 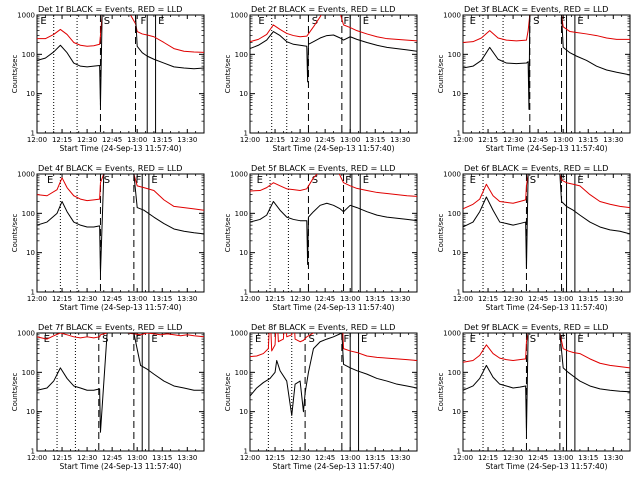 What do you see at coordinates (536, 327) in the screenshot?
I see `panel-title: Det 9f BLACK = Events, RED = LLD` at bounding box center [536, 327].